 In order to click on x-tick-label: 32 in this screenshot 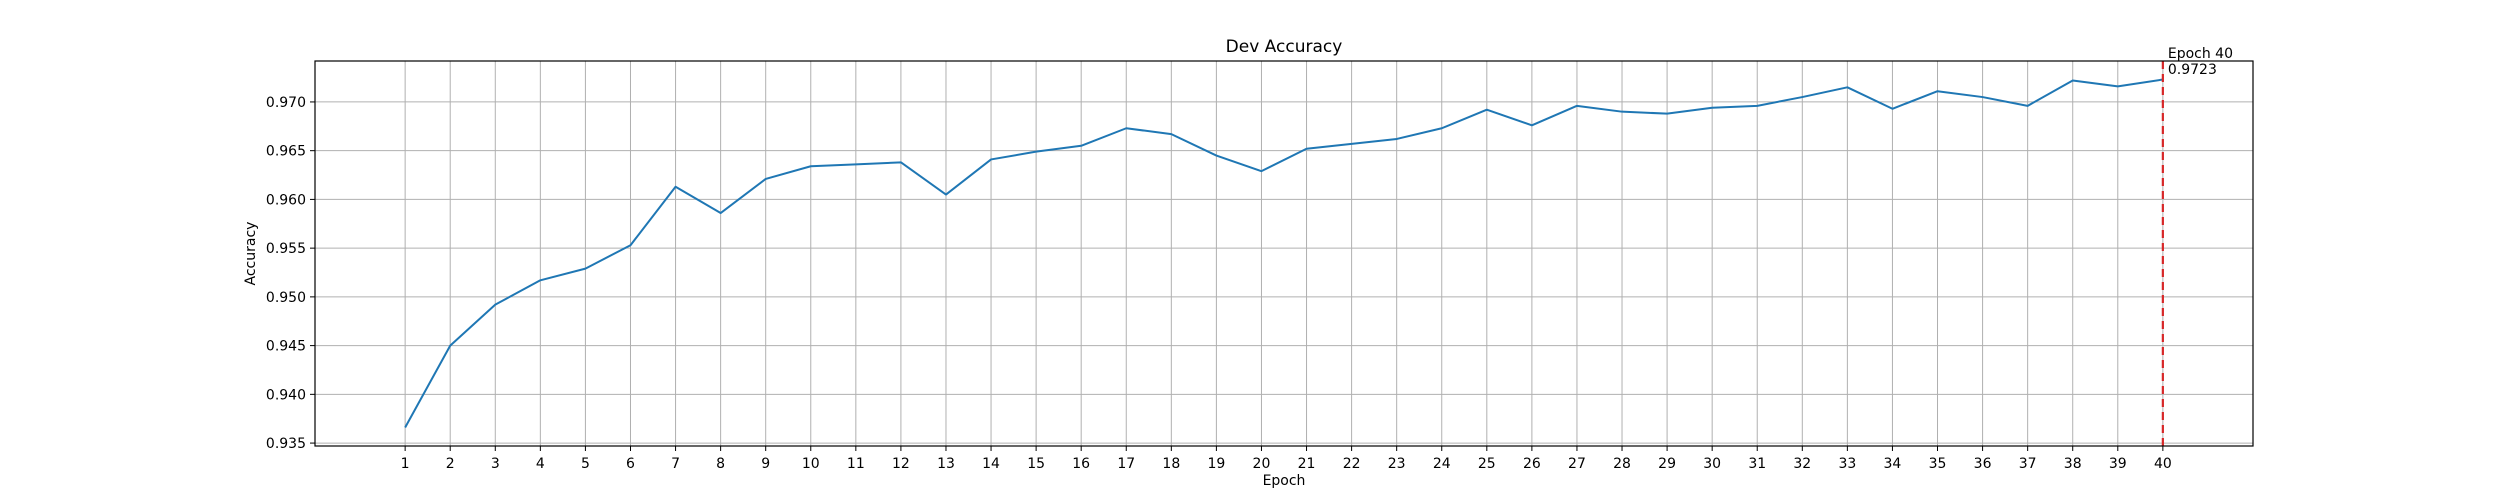, I will do `click(1802, 464)`.